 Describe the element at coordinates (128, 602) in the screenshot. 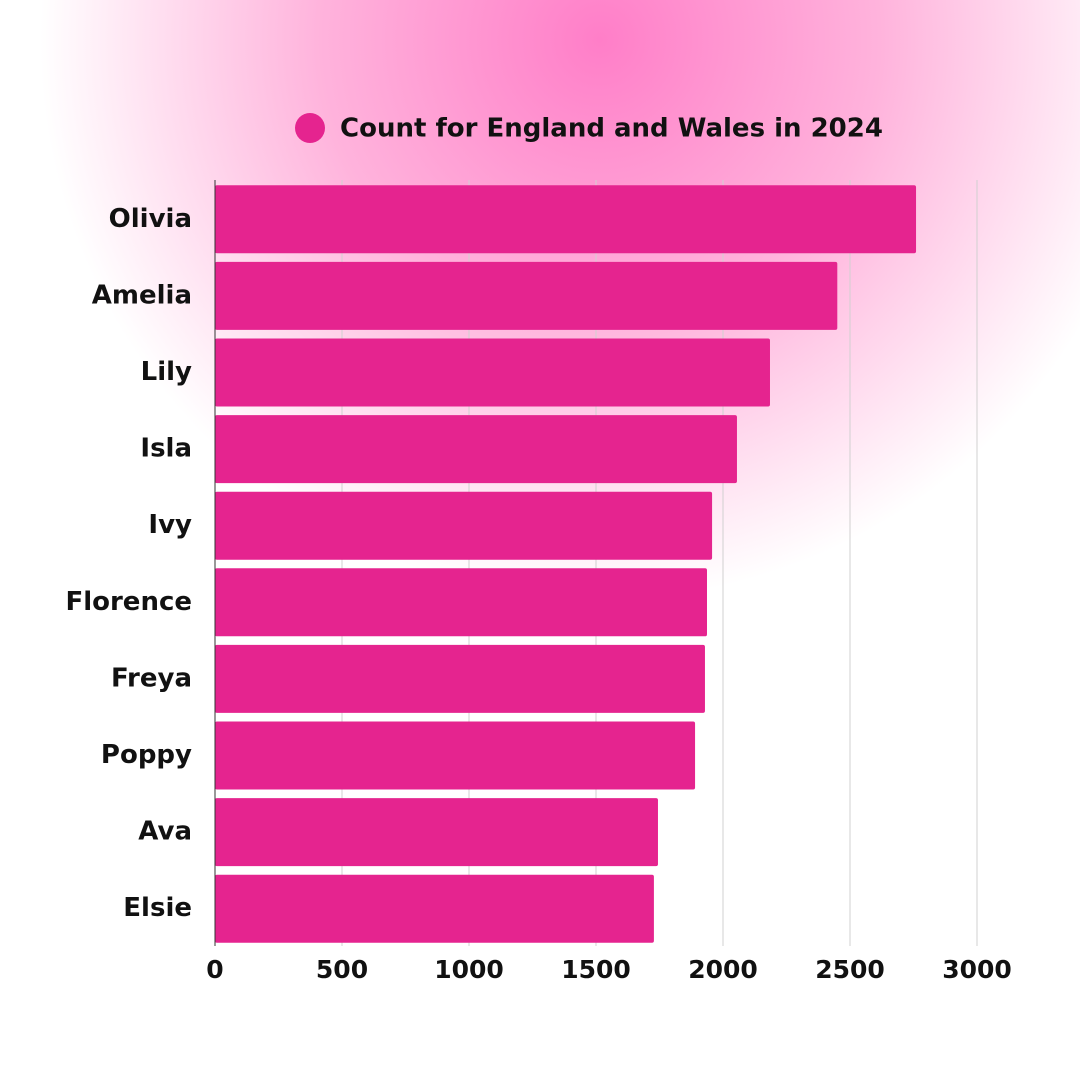

I see `y-tick-label: Florence` at that location.